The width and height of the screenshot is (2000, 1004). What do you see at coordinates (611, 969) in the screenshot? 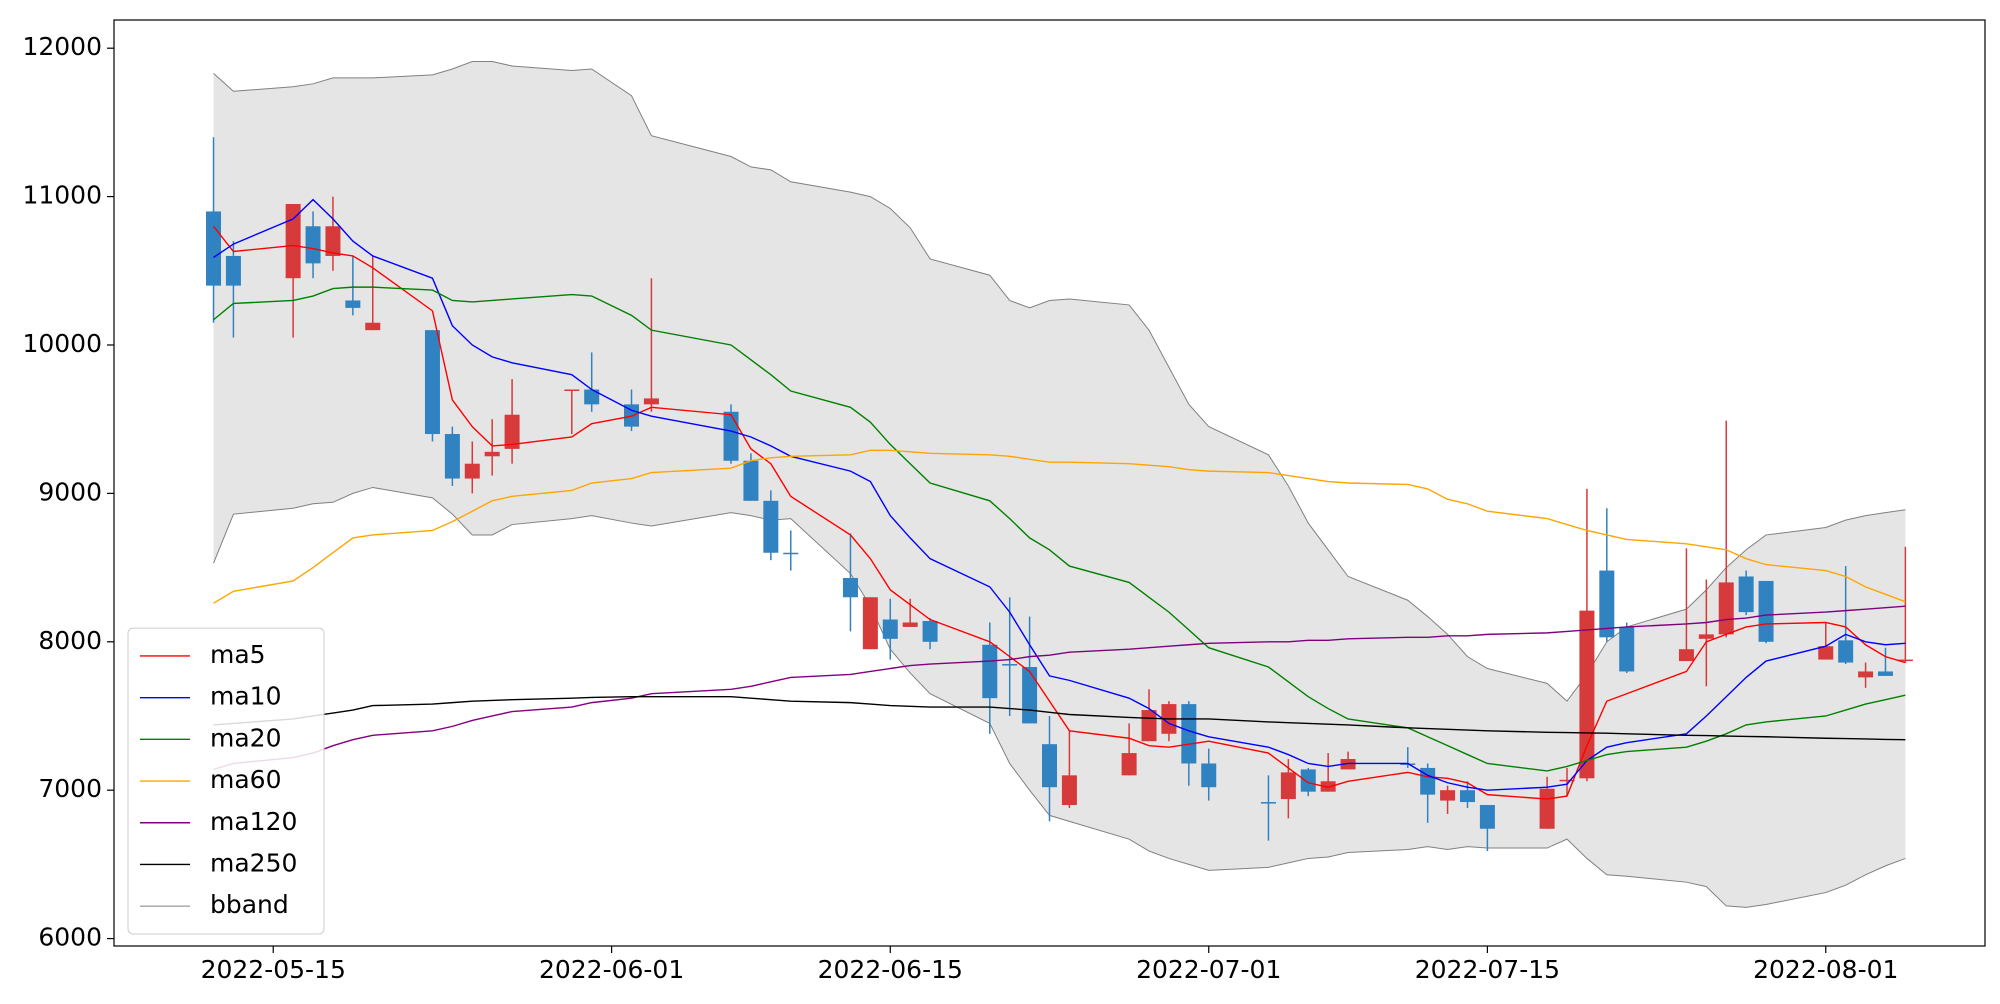
I see `x-tick-label: 2022-06-01` at bounding box center [611, 969].